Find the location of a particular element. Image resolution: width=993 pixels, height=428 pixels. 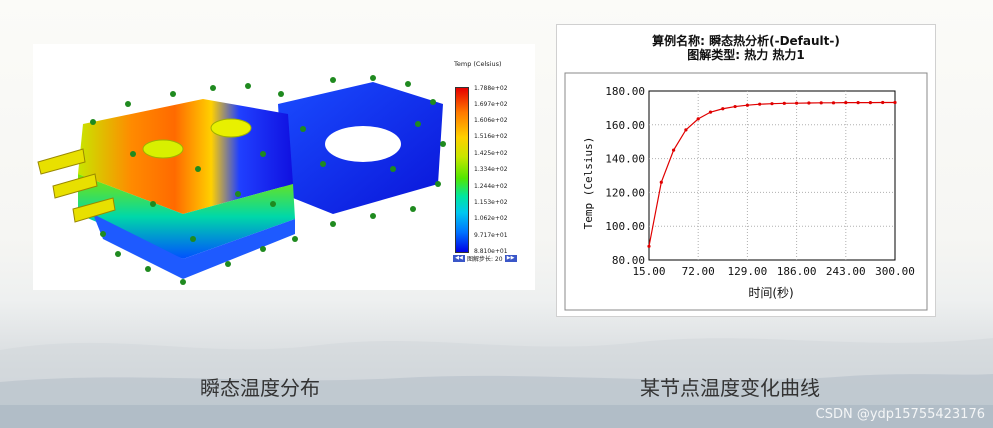

legend-tick: 1.244e+02 is located at coordinates (491, 186).